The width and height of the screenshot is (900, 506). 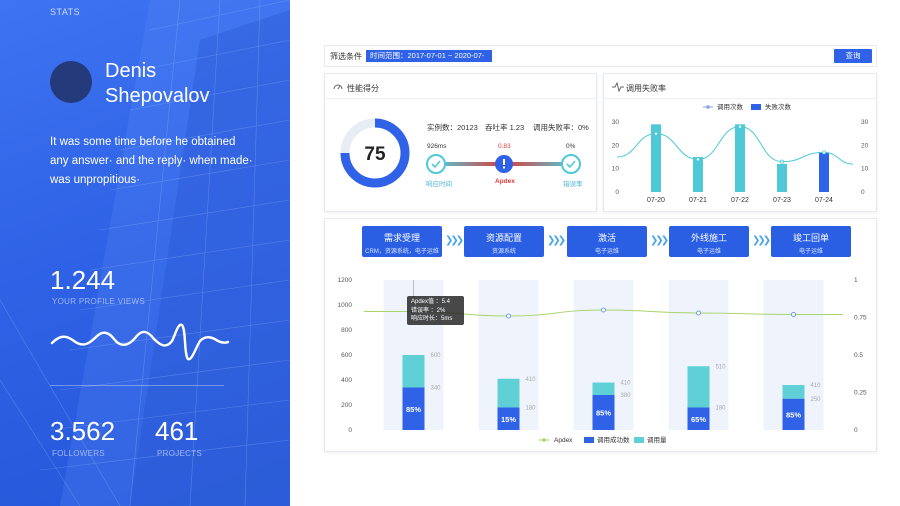 I want to click on profile-first-name: Denis, so click(x=131, y=71).